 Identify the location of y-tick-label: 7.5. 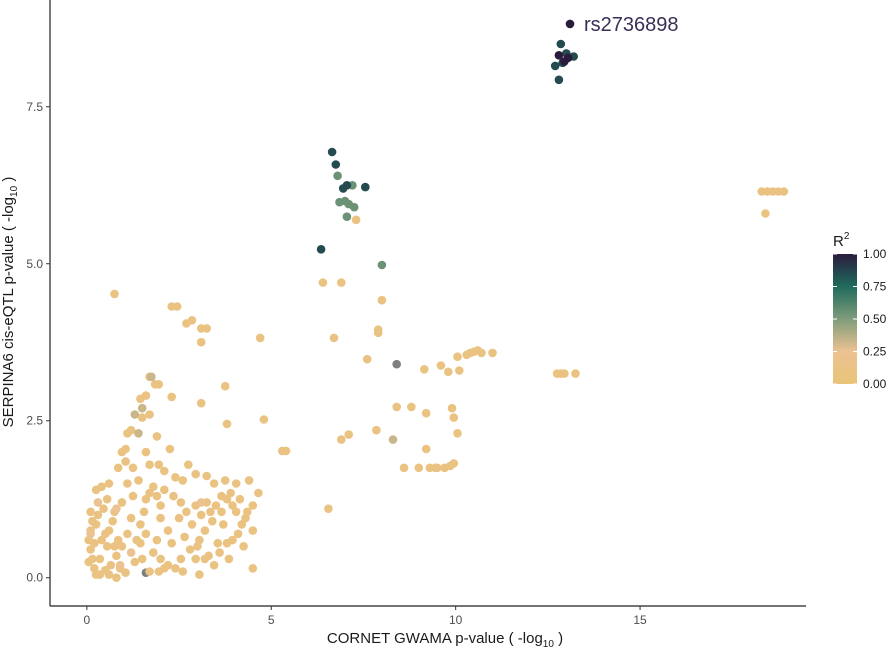
(34, 107).